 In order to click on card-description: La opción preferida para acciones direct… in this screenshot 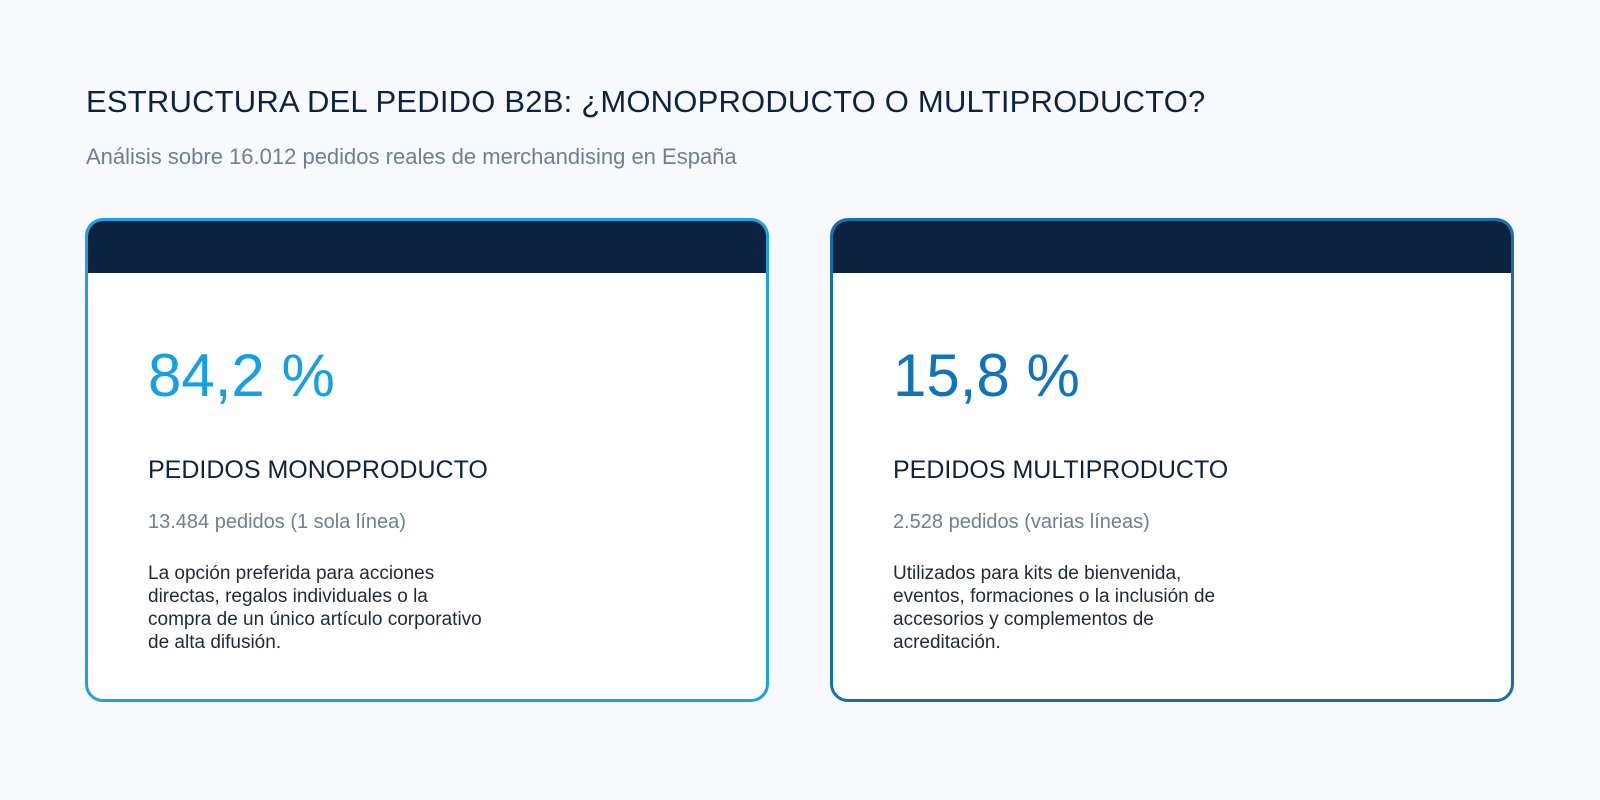, I will do `click(315, 608)`.